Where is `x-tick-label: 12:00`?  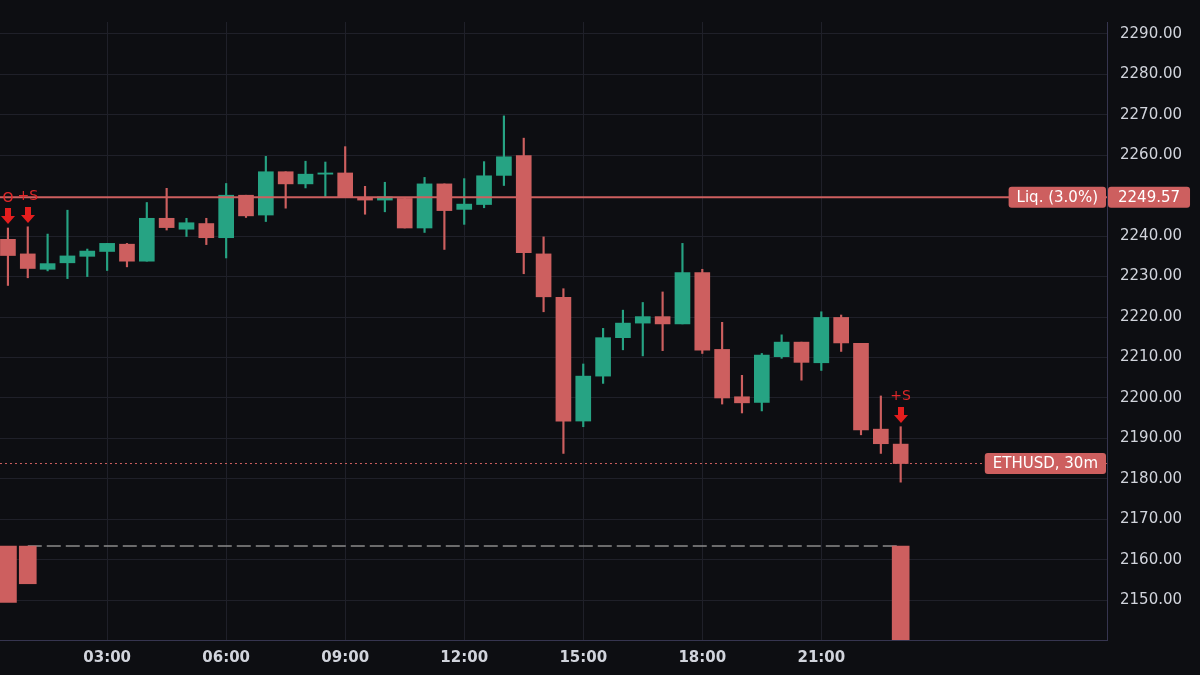 x-tick-label: 12:00 is located at coordinates (464, 656).